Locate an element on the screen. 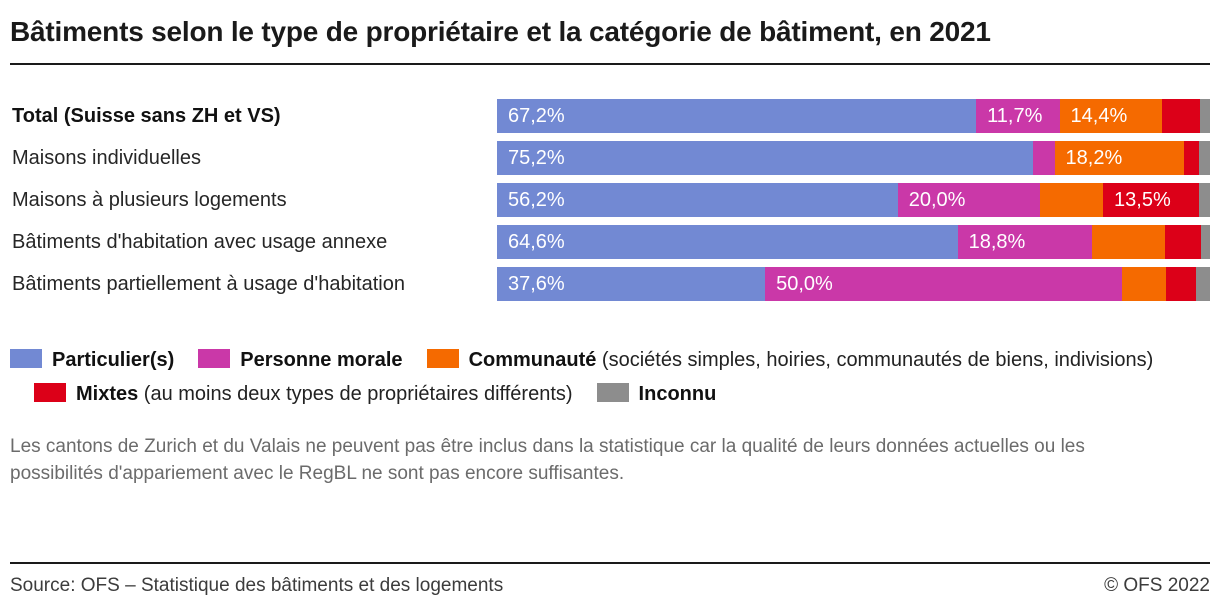  segment-value-label: 56,2% is located at coordinates (536, 200).